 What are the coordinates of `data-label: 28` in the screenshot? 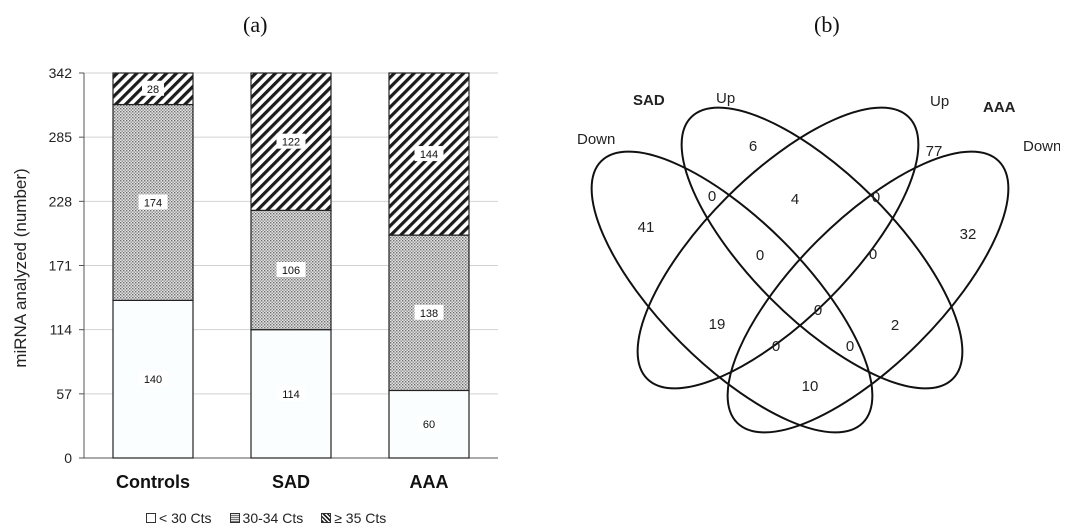 It's located at (153, 90).